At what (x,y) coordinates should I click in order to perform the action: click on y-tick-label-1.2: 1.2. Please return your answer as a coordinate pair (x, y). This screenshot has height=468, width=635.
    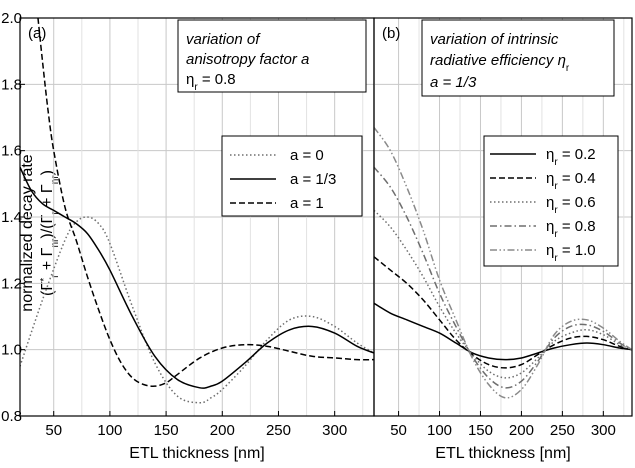
    Looking at the image, I should click on (11, 283).